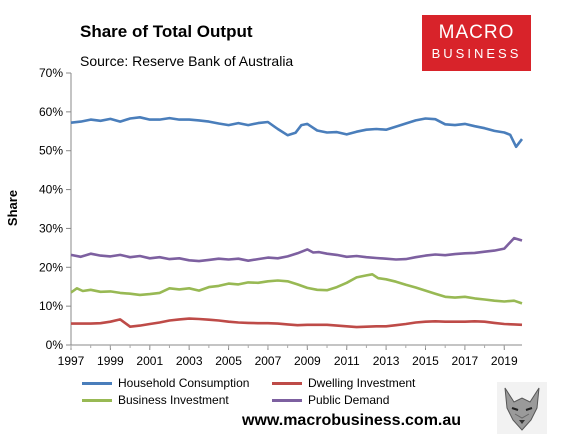 The width and height of the screenshot is (564, 444). Describe the element at coordinates (476, 32) in the screenshot. I see `logo-line-1: MACRO` at that location.